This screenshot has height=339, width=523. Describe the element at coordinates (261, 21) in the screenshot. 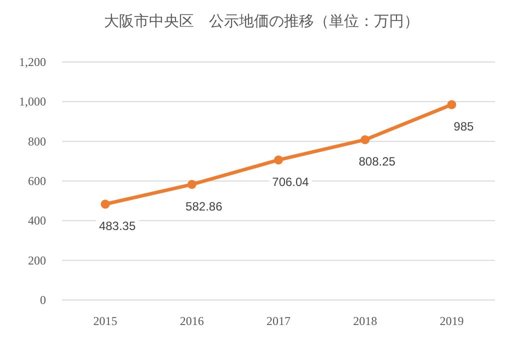

I see `chart-title: 大阪市中央区 公示地価の推移（単位：万円）` at that location.